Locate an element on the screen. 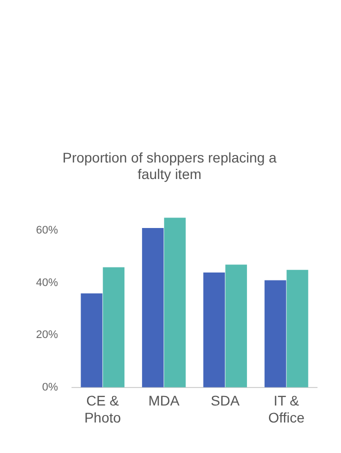  y-tick-label: 40% is located at coordinates (47, 282).